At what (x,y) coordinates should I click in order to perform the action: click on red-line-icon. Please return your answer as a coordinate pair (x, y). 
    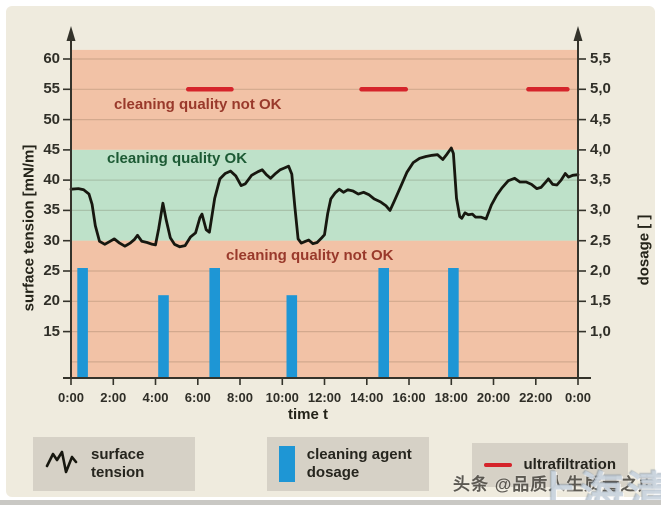
    Looking at the image, I should click on (498, 465).